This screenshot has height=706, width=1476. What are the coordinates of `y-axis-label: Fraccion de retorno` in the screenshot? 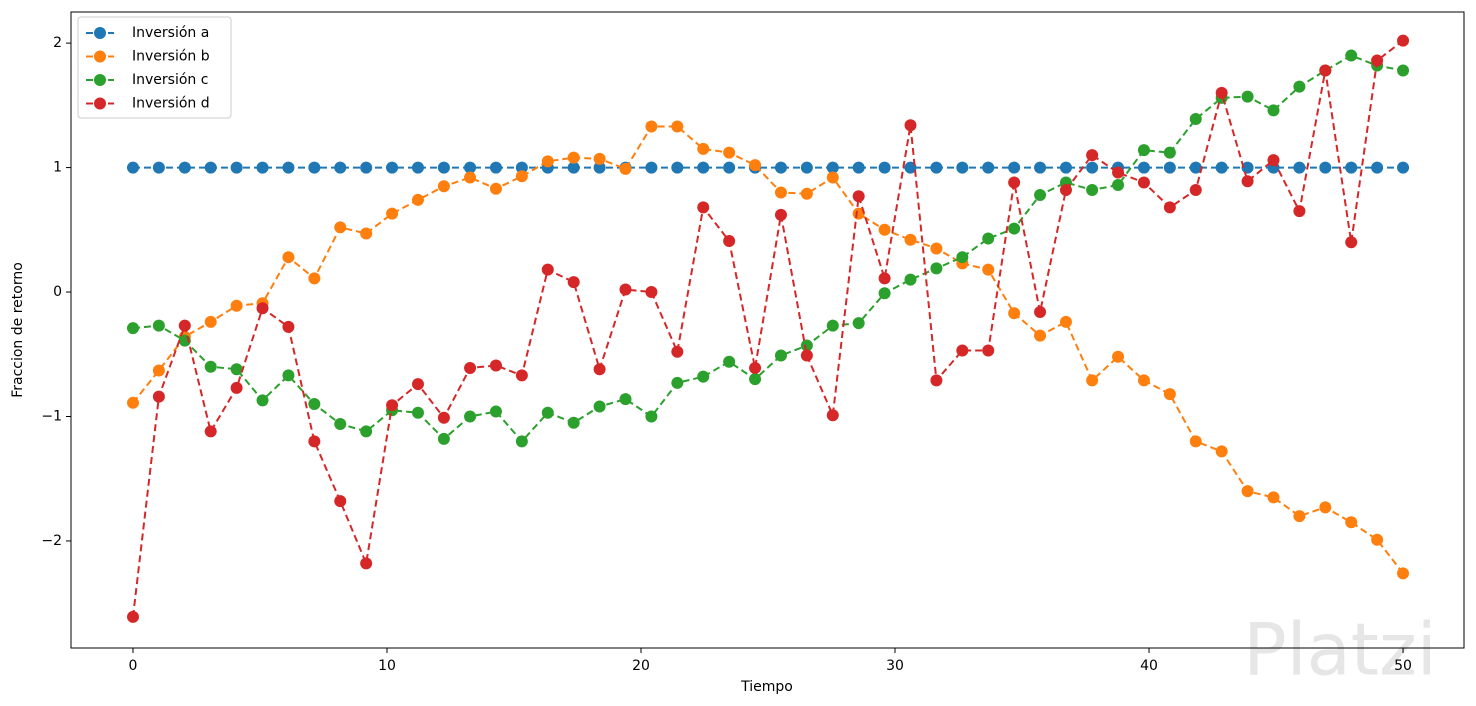 It's located at (18, 330).